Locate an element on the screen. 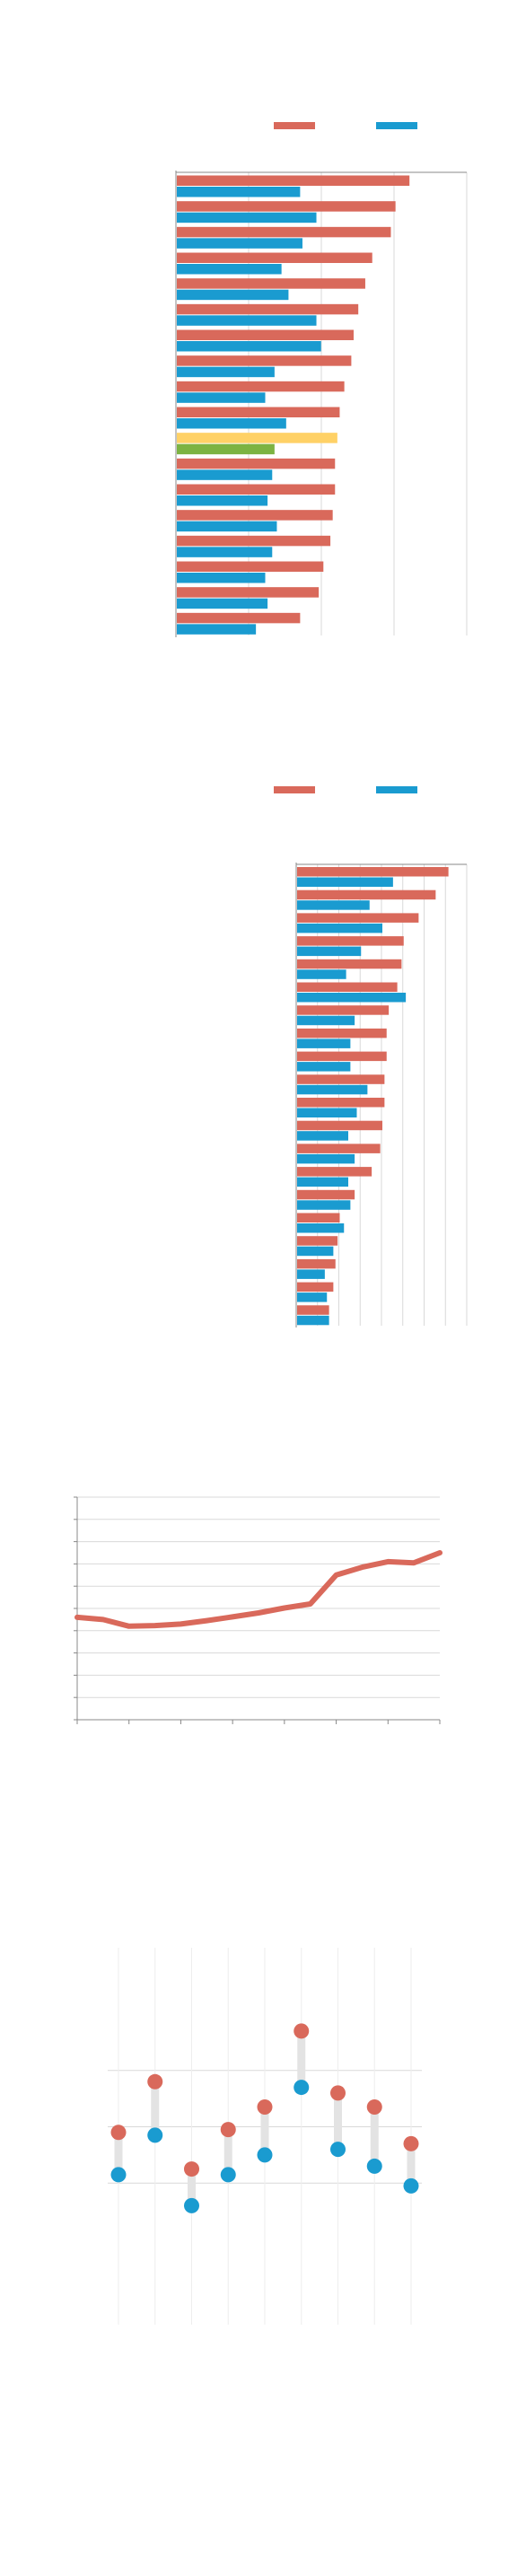 The width and height of the screenshot is (517, 2576). bar-chart-2-plot is located at coordinates (371, 1056).